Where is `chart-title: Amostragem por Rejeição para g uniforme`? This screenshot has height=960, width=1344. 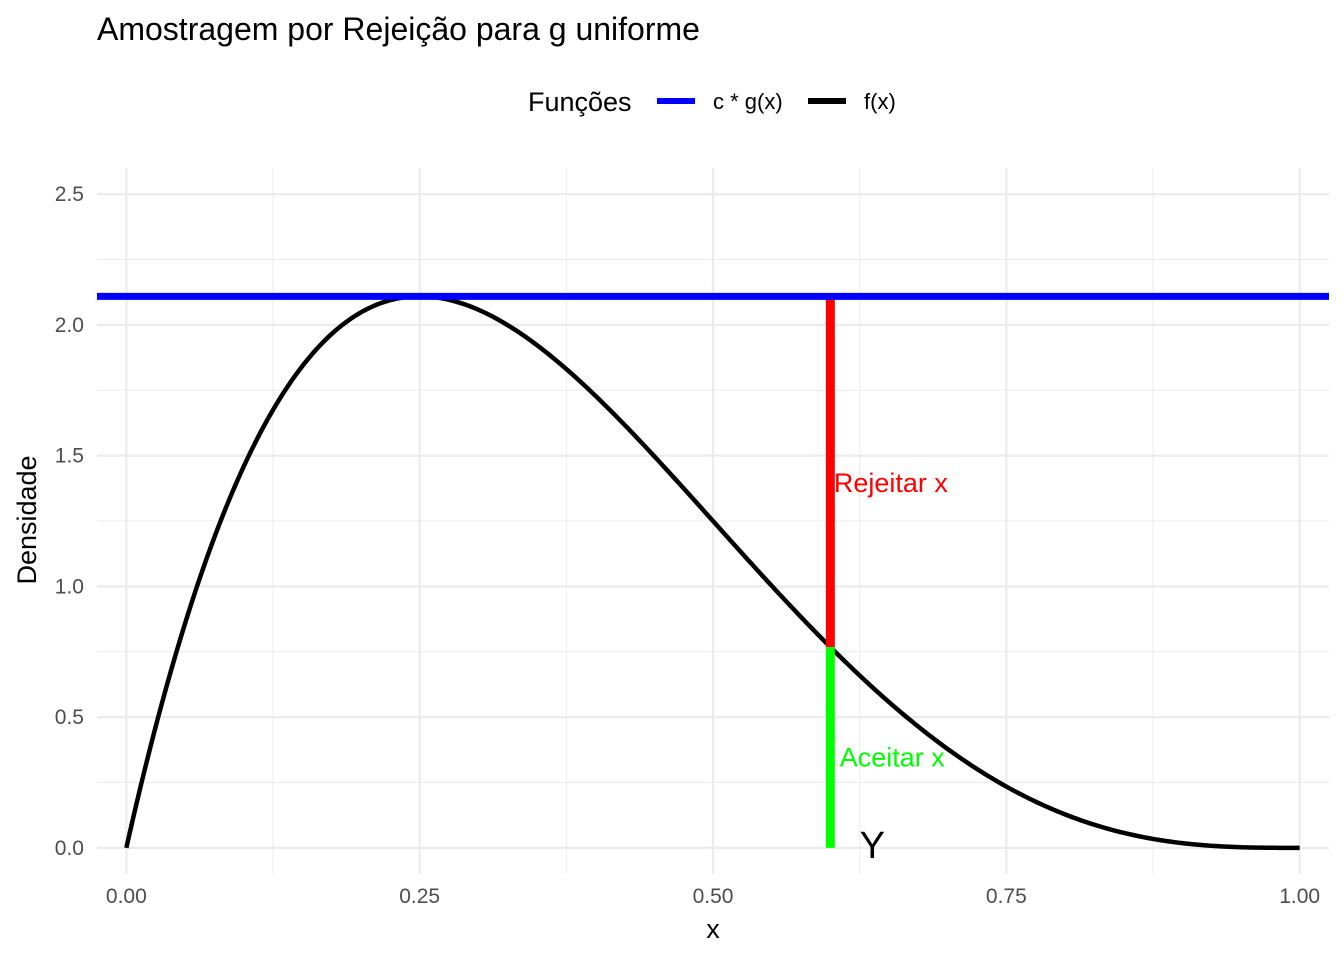 chart-title: Amostragem por Rejeição para g uniforme is located at coordinates (398, 29).